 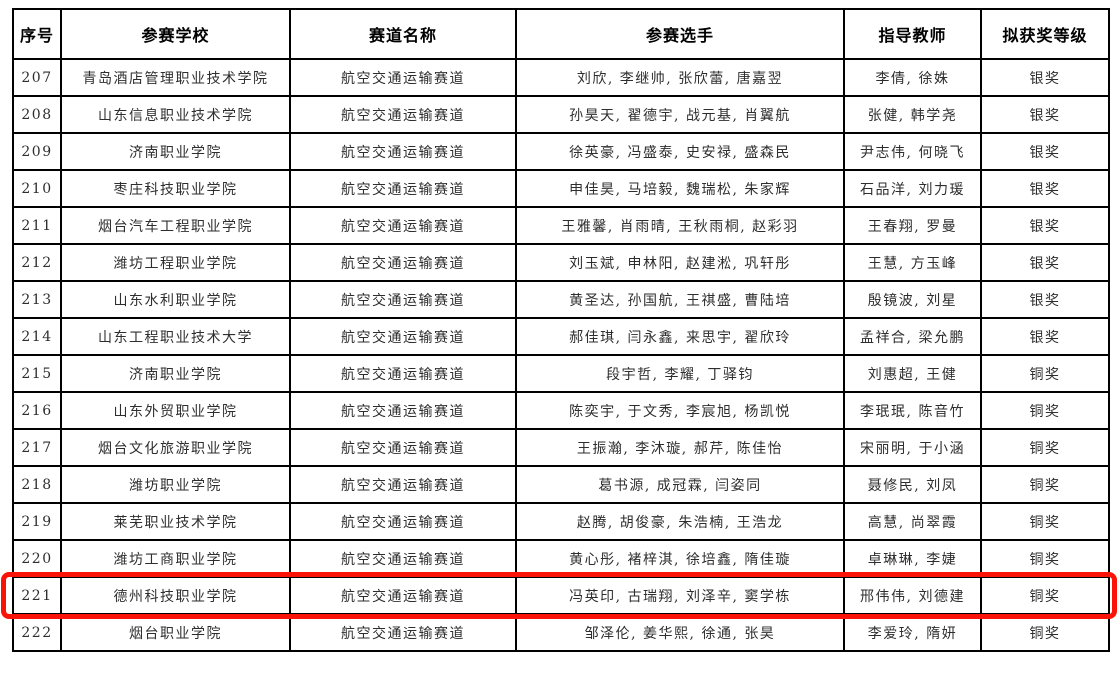 I want to click on cell-players: 赵腾, 胡俊豪, 朱浩楠, 王浩龙, so click(x=680, y=521).